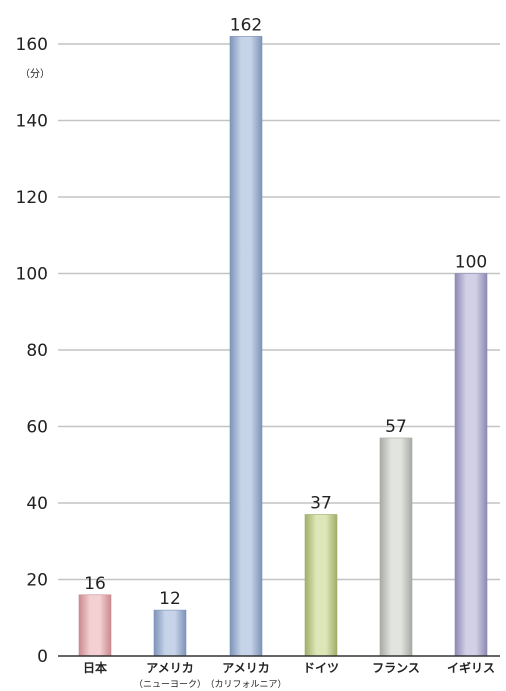 The height and width of the screenshot is (691, 506). I want to click on category-label: フランス, so click(396, 668).